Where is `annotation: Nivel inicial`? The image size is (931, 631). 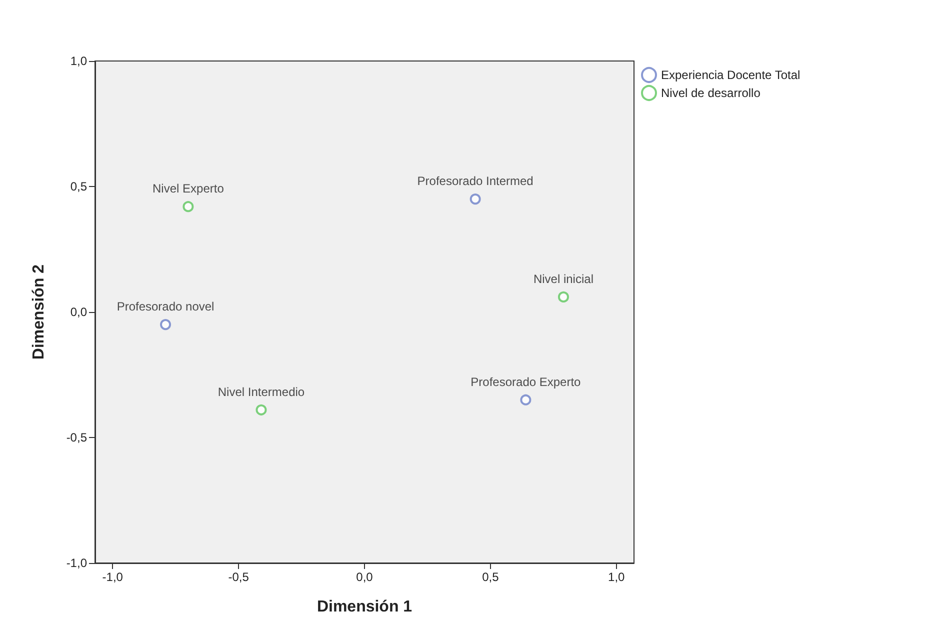 annotation: Nivel inicial is located at coordinates (563, 279).